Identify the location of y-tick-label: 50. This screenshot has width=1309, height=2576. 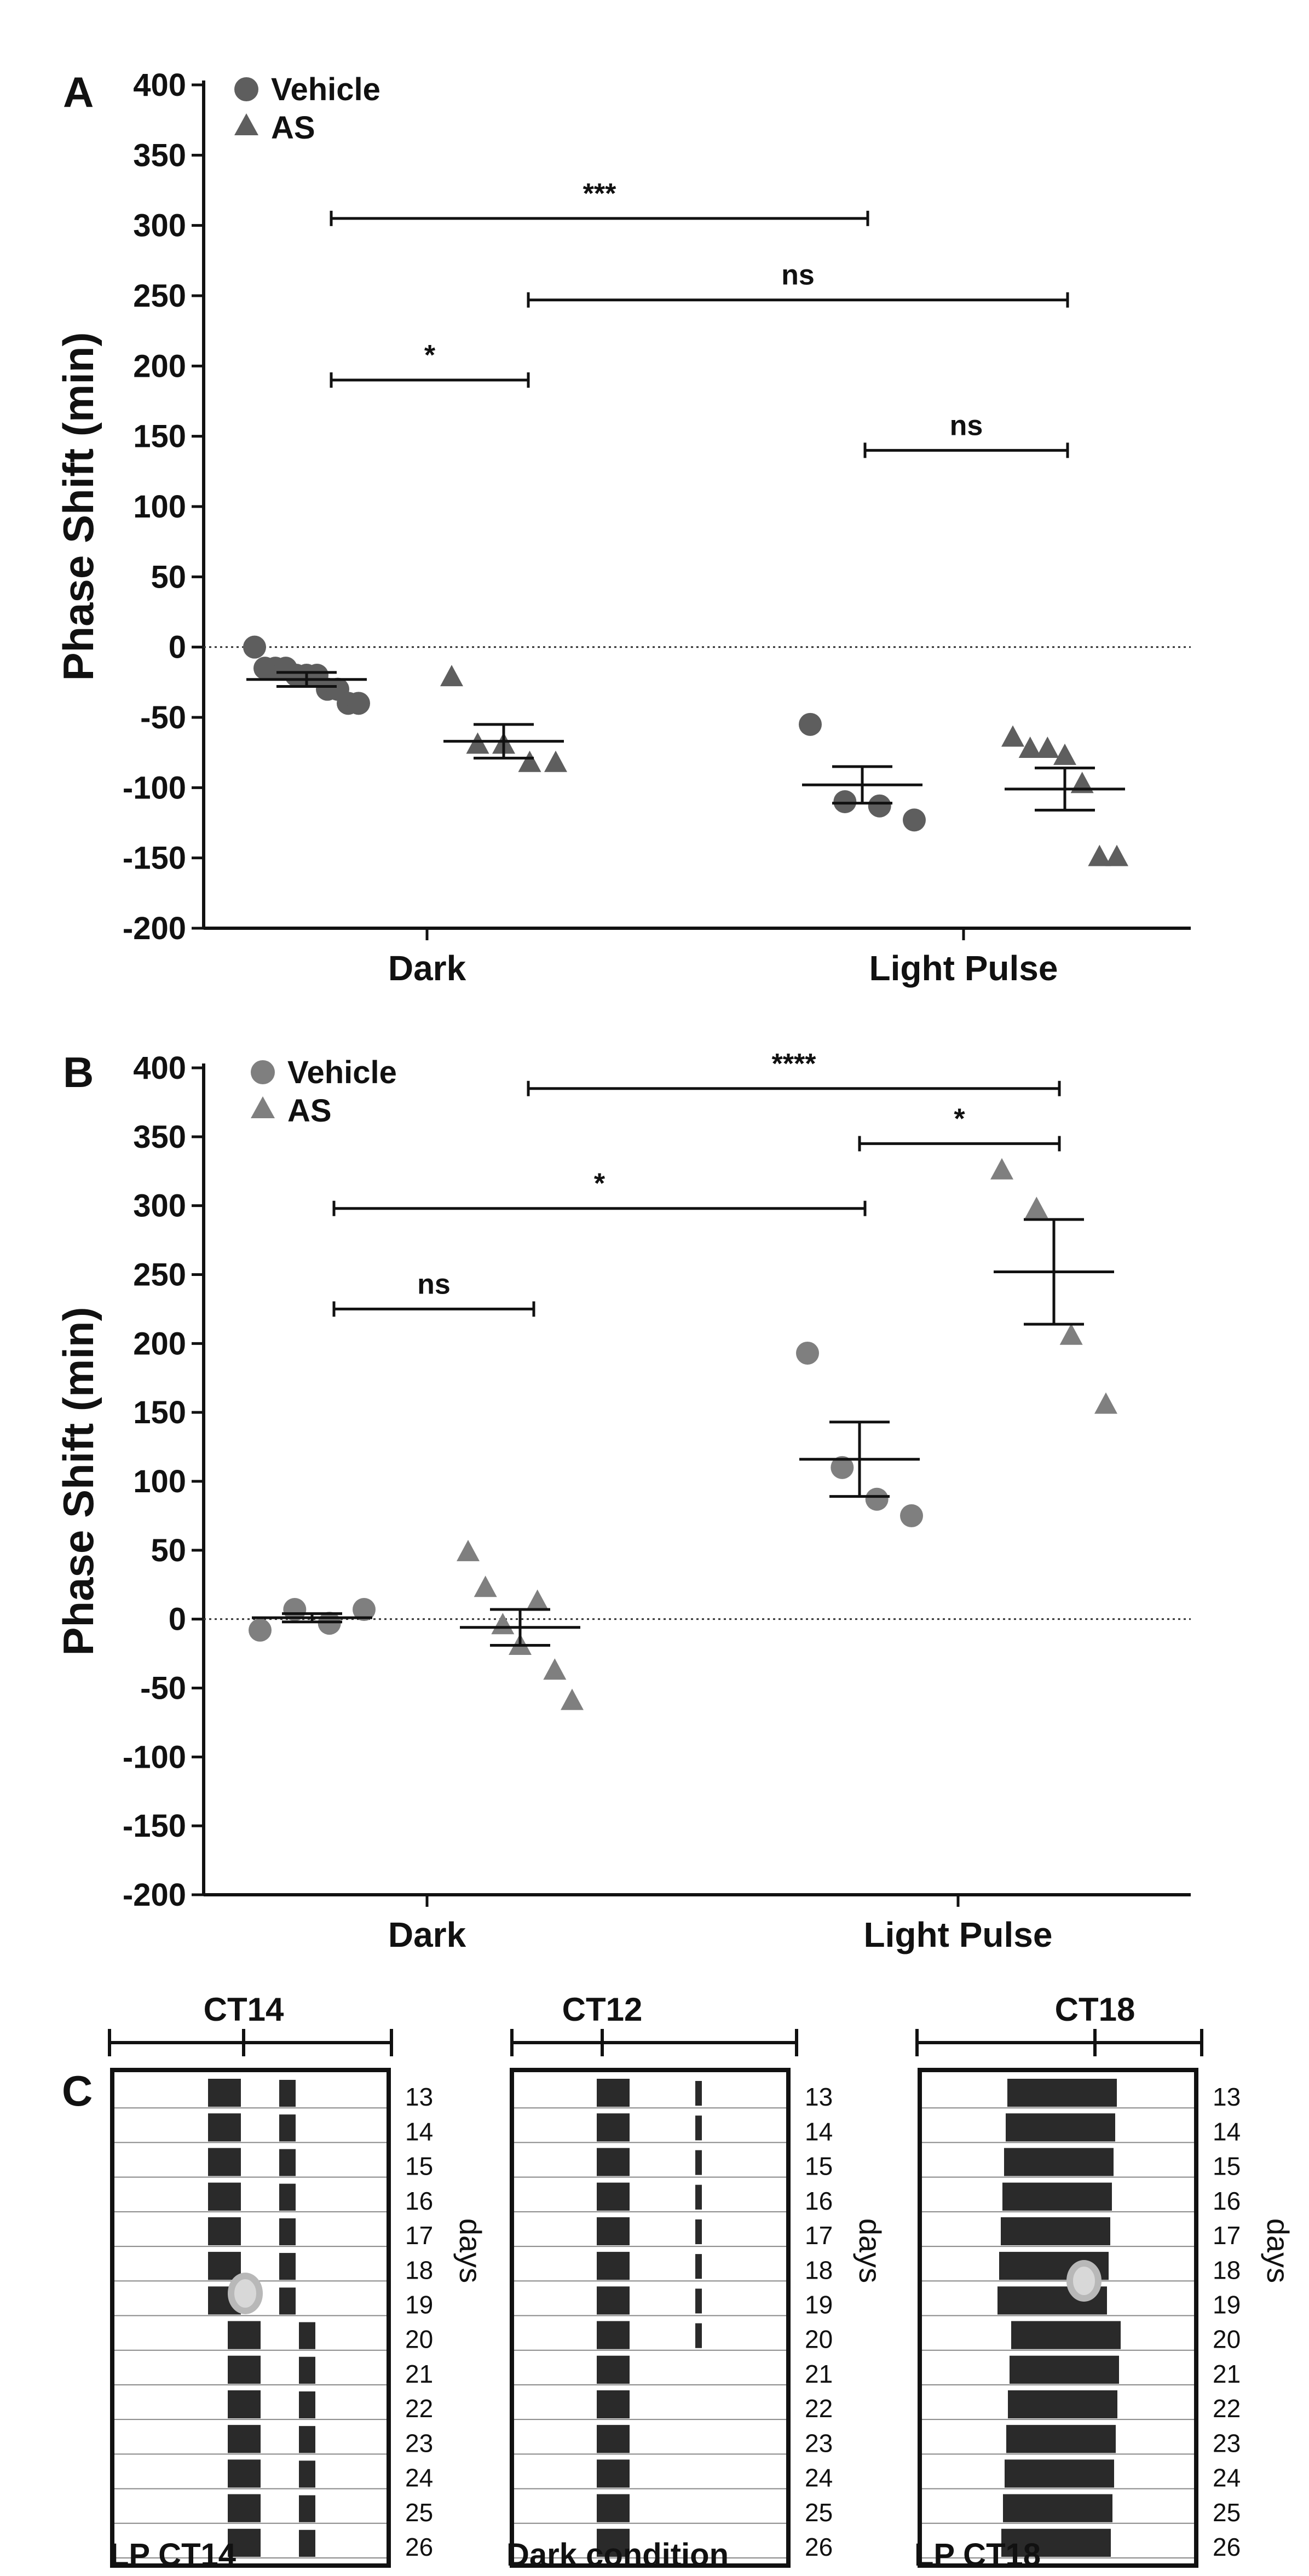
(168, 577).